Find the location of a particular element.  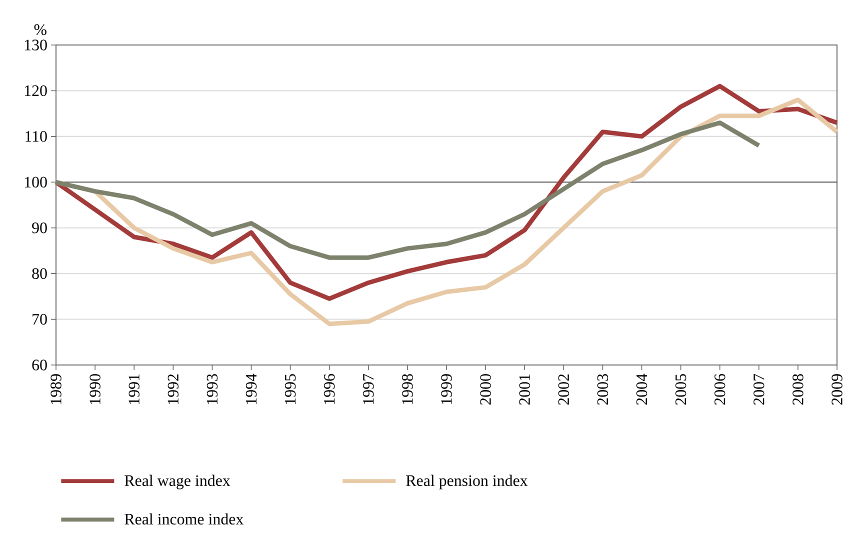

x-tick-label: 2000 is located at coordinates (485, 389).